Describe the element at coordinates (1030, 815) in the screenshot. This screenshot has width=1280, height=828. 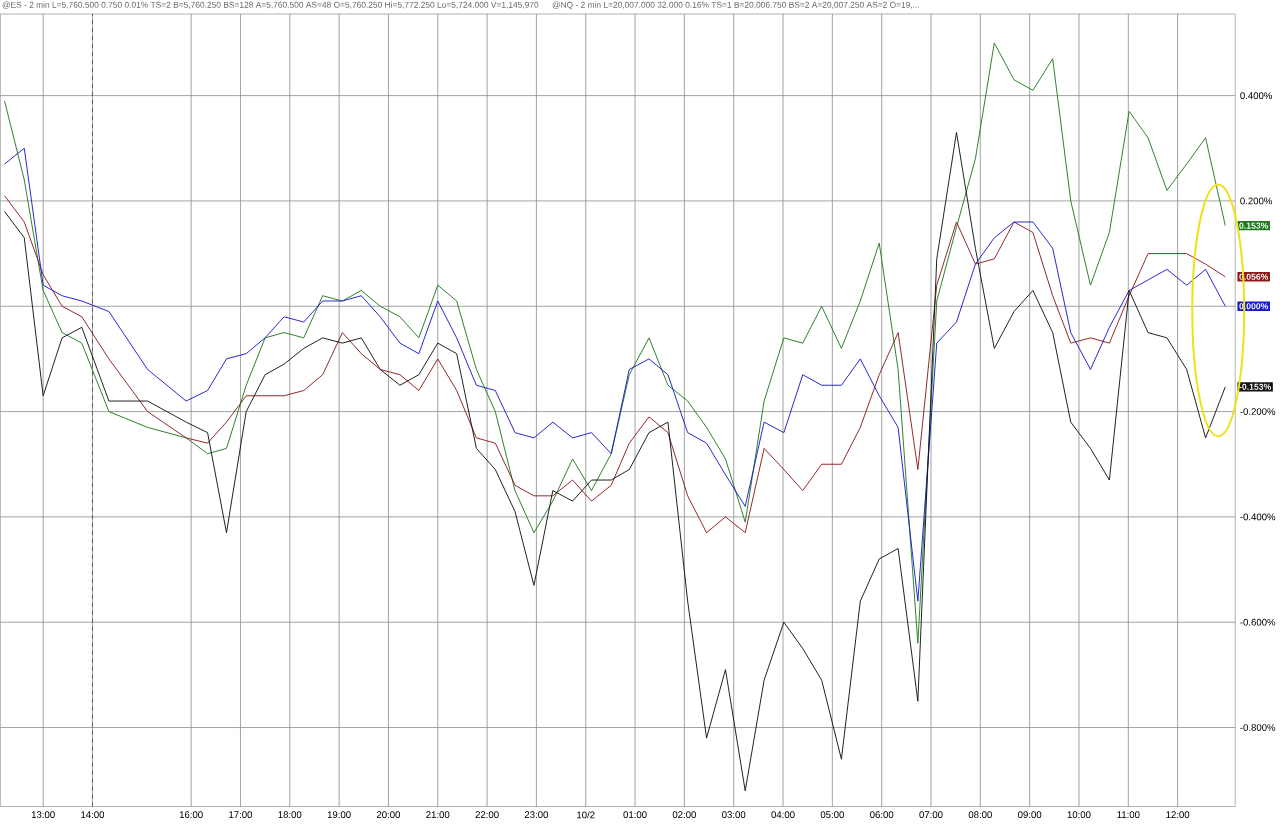
I see `x-tick-label: 09:00` at that location.